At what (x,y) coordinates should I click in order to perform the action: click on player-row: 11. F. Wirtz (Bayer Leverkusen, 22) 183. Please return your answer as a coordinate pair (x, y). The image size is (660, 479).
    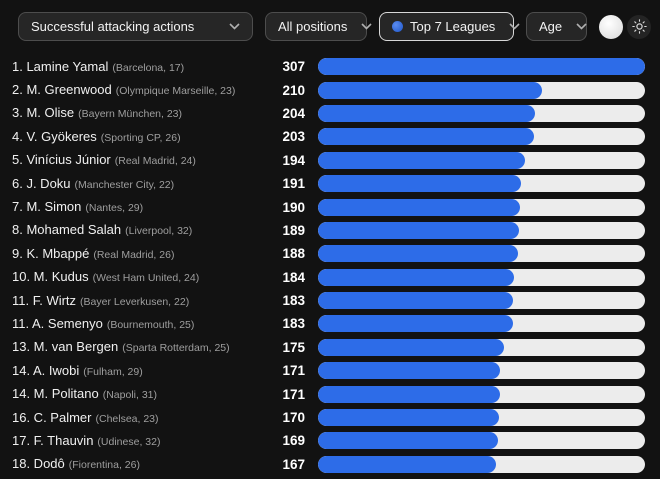
    Looking at the image, I should click on (328, 300).